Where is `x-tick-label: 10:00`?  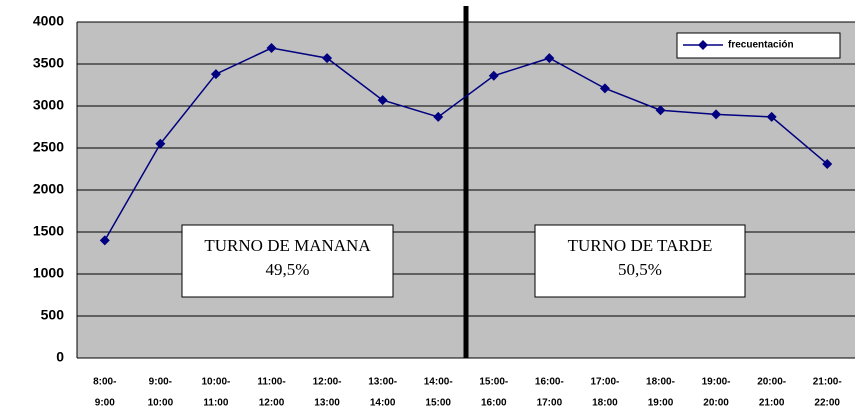 x-tick-label: 10:00 is located at coordinates (161, 403).